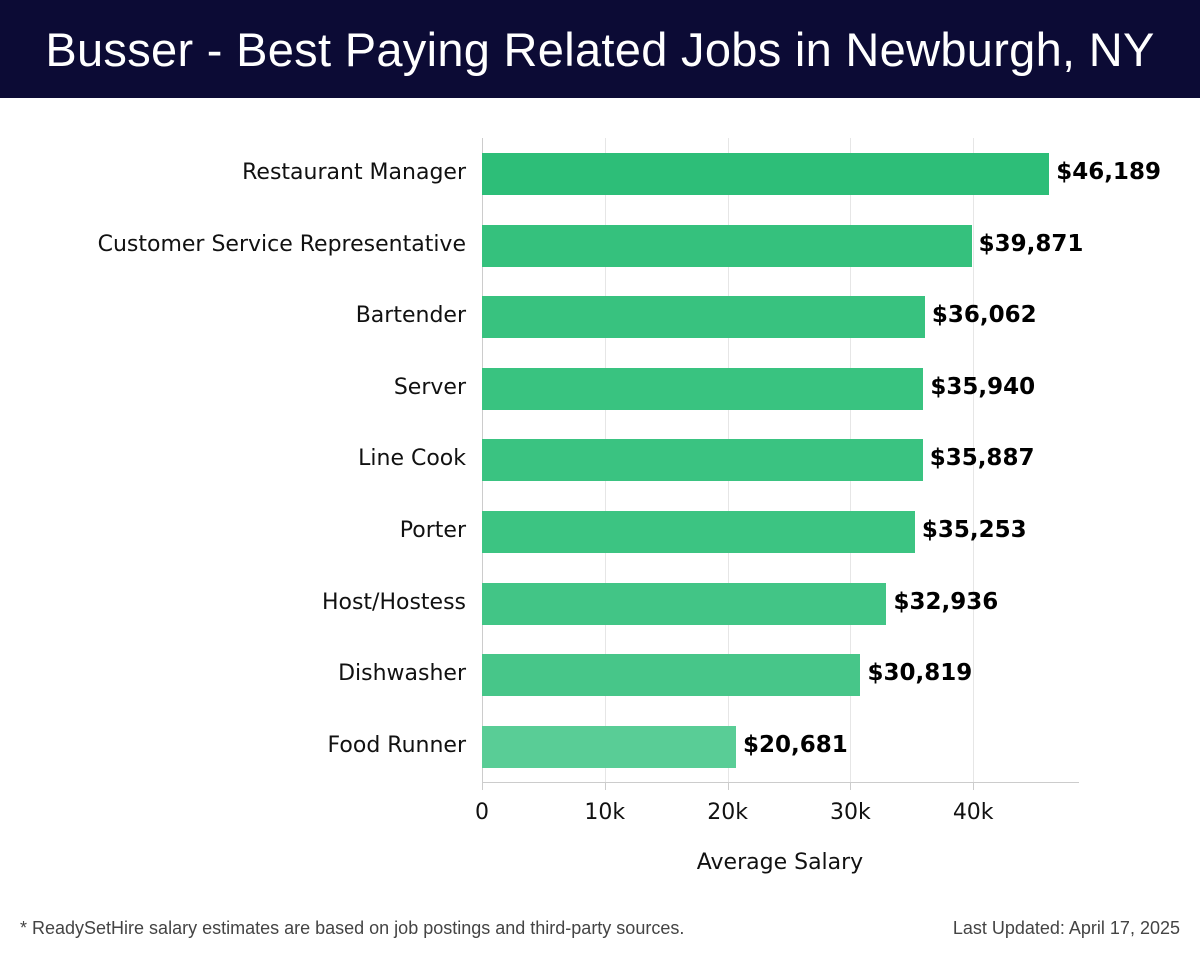  What do you see at coordinates (795, 744) in the screenshot?
I see `value-label: $20,681` at bounding box center [795, 744].